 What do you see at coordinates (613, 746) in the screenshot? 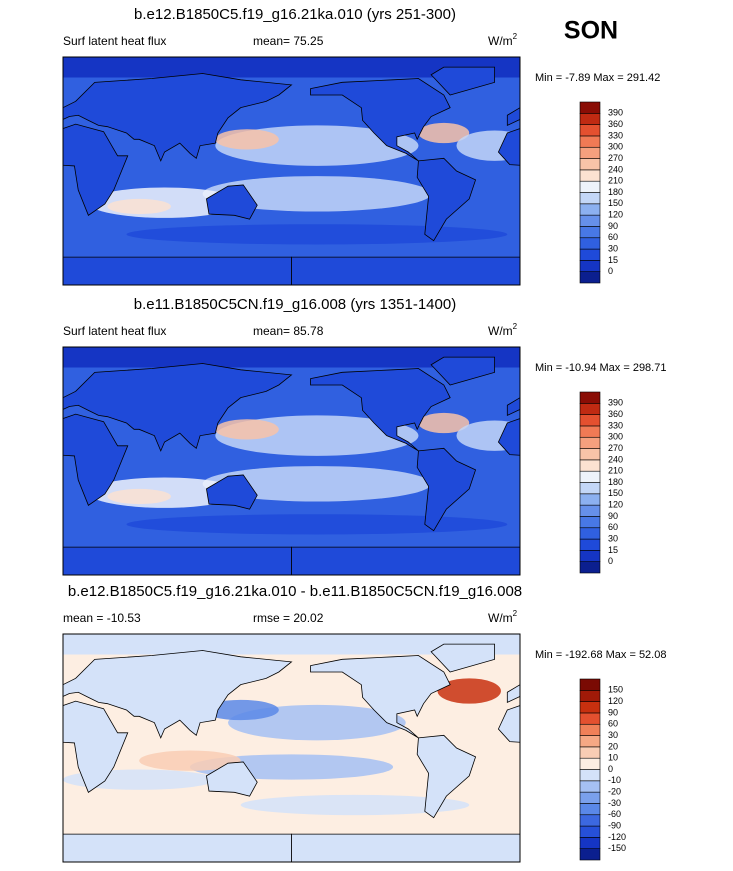
I see `colorbar-label: 20` at bounding box center [613, 746].